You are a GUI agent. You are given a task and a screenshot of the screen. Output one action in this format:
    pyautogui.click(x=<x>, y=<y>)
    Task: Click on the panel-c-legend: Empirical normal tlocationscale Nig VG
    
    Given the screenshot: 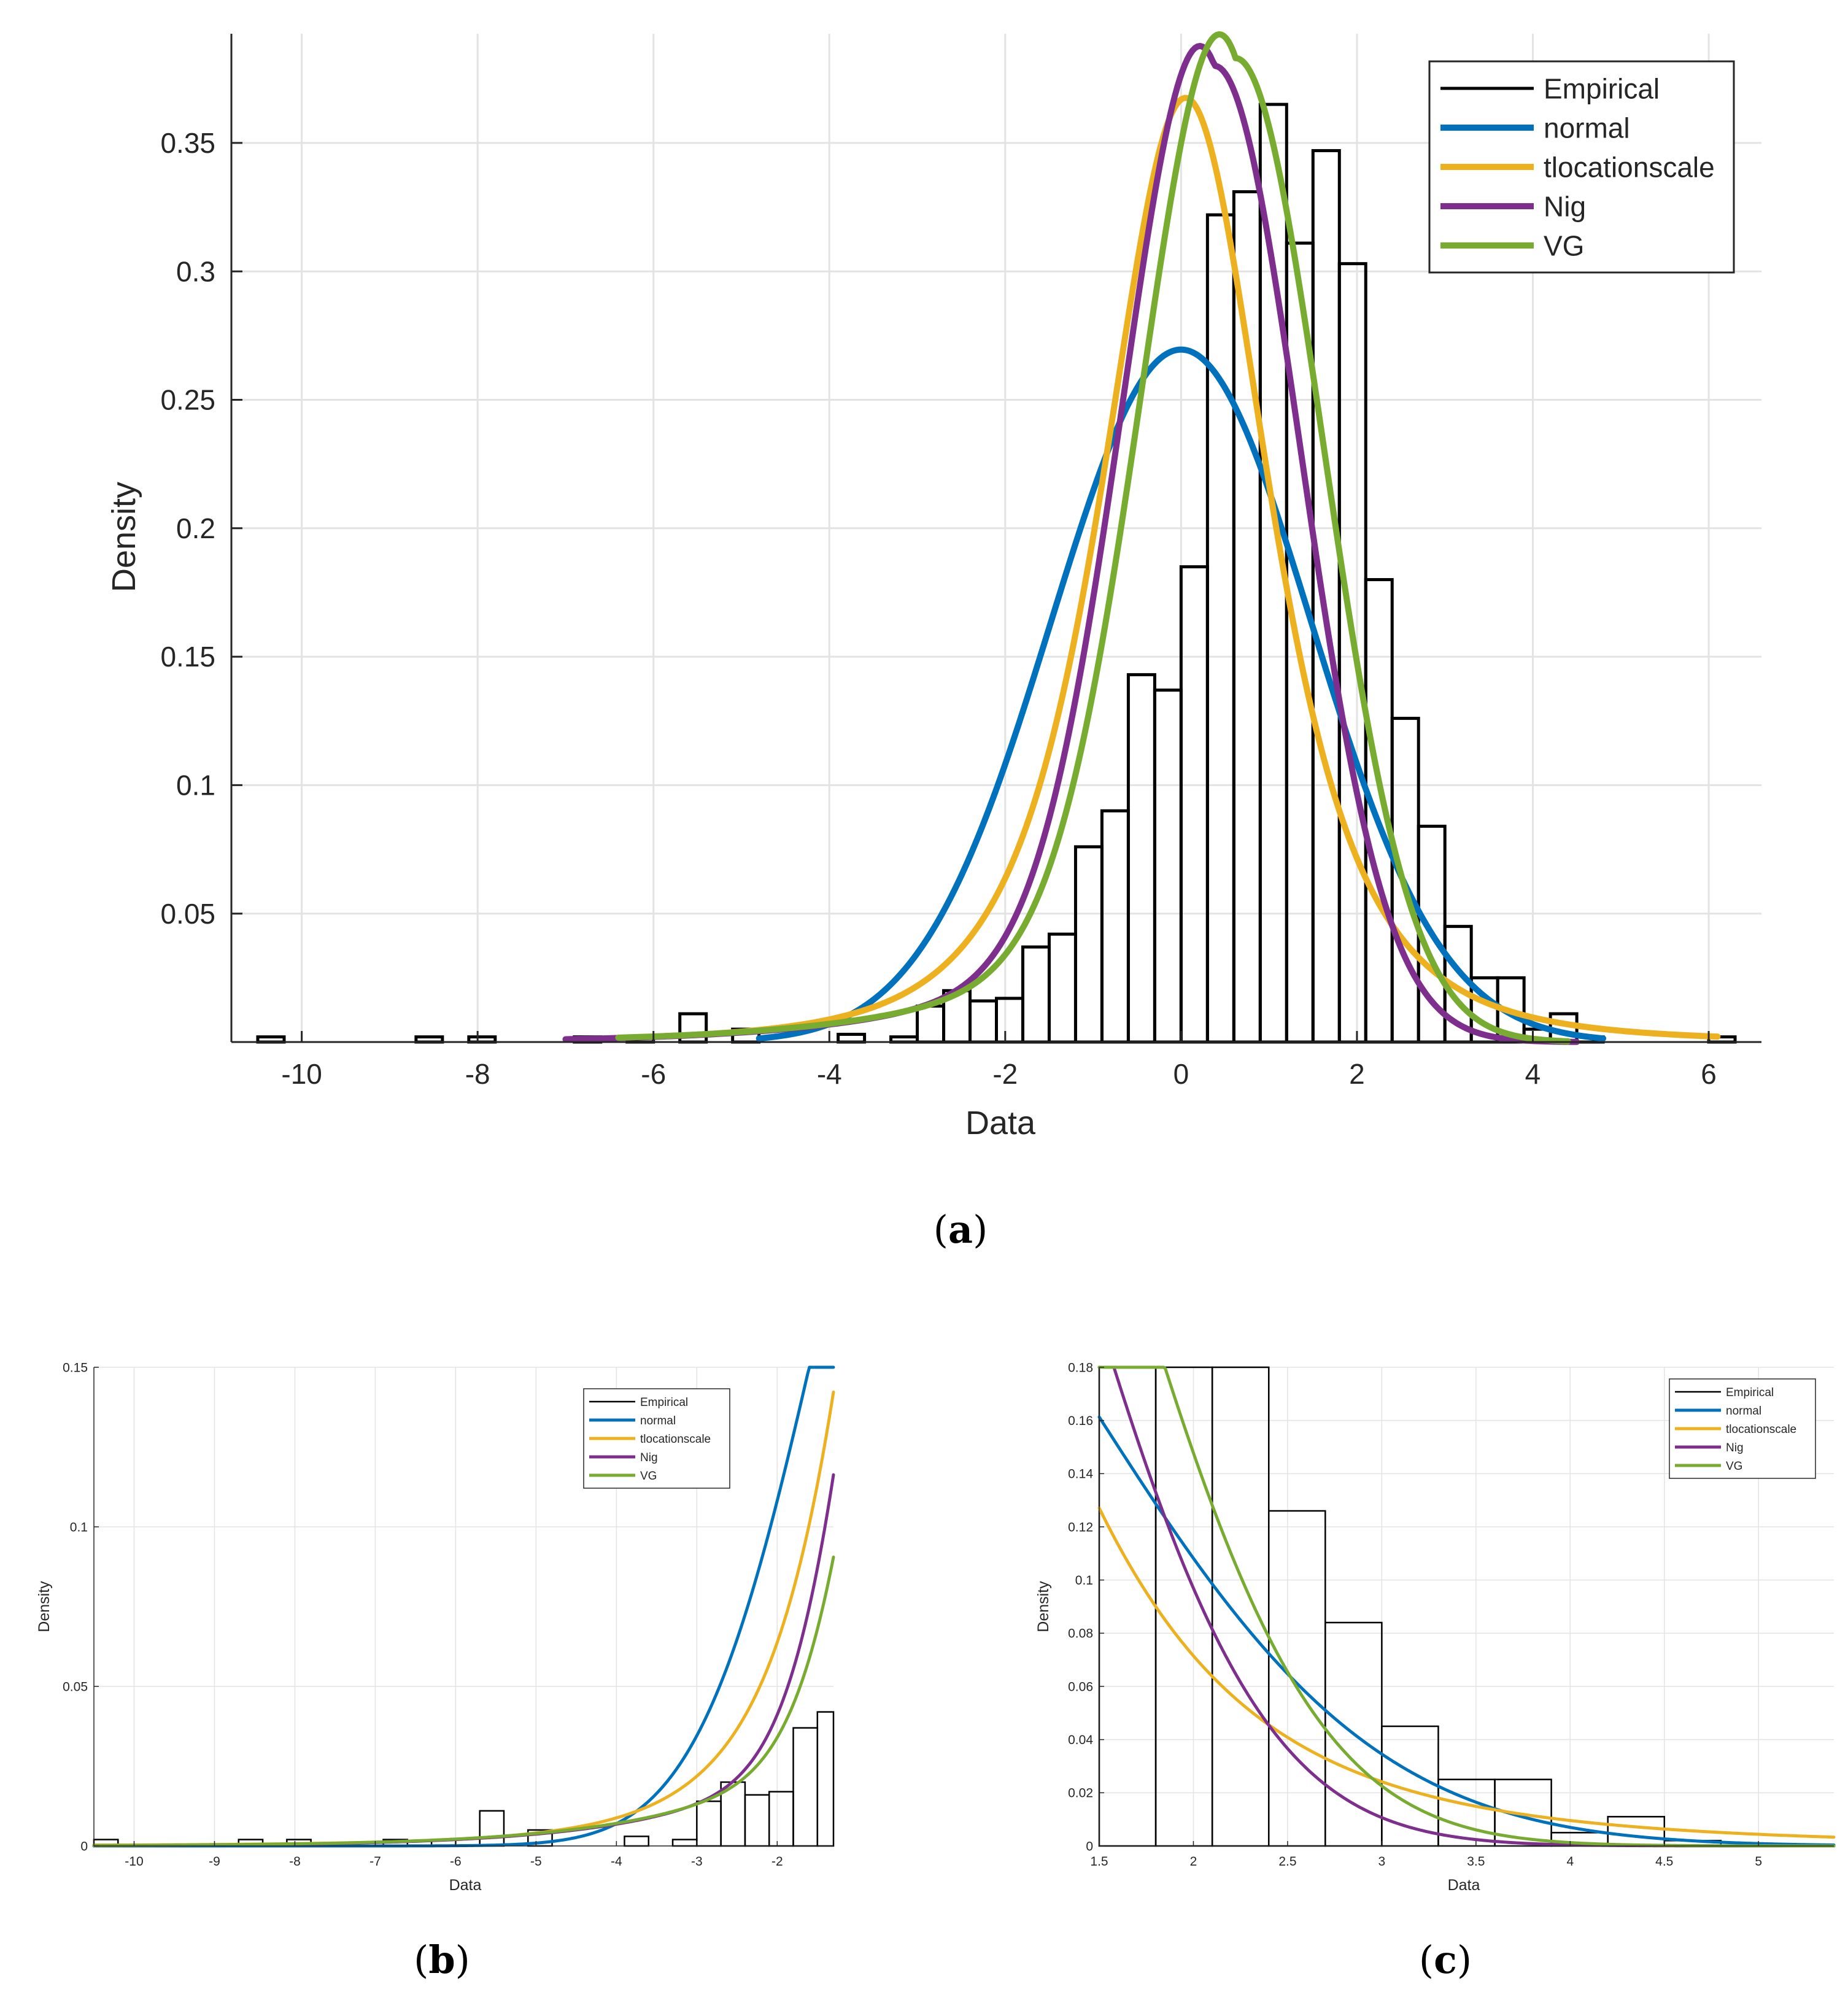 What is the action you would take?
    pyautogui.click(x=1743, y=1428)
    